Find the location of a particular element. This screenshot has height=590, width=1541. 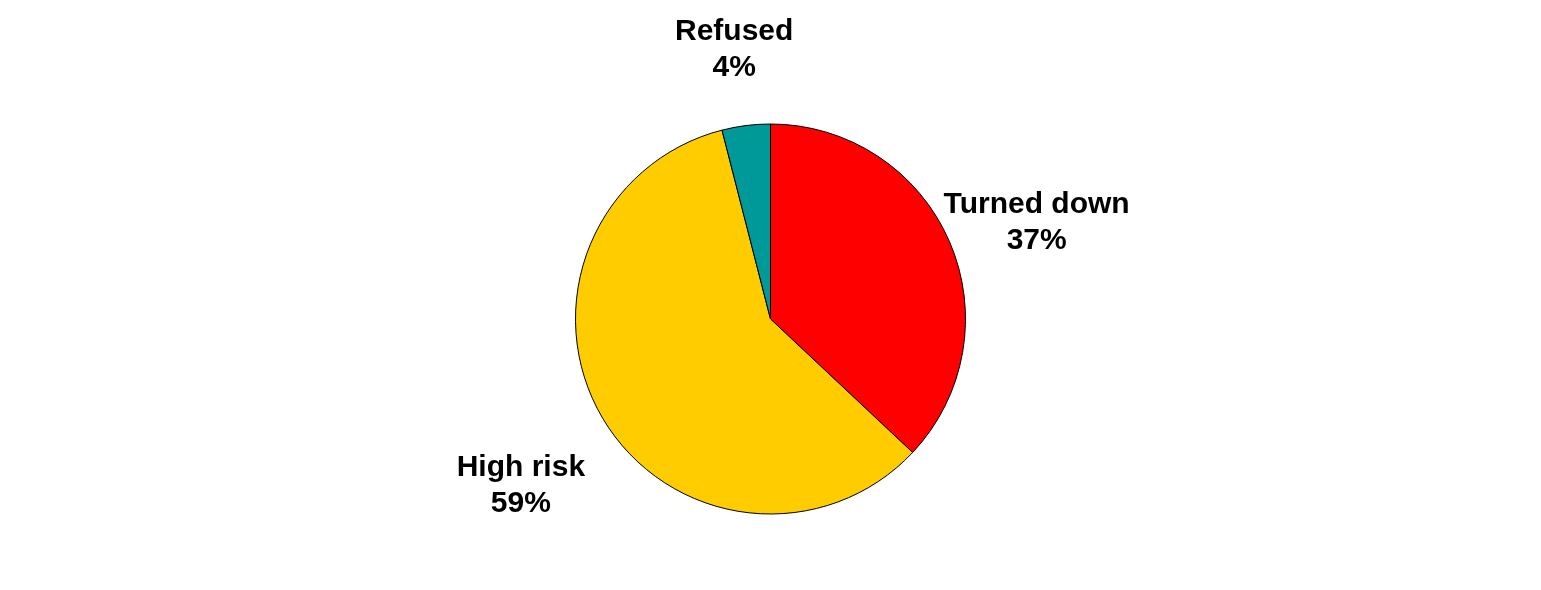

slice-label: Refused is located at coordinates (734, 30).